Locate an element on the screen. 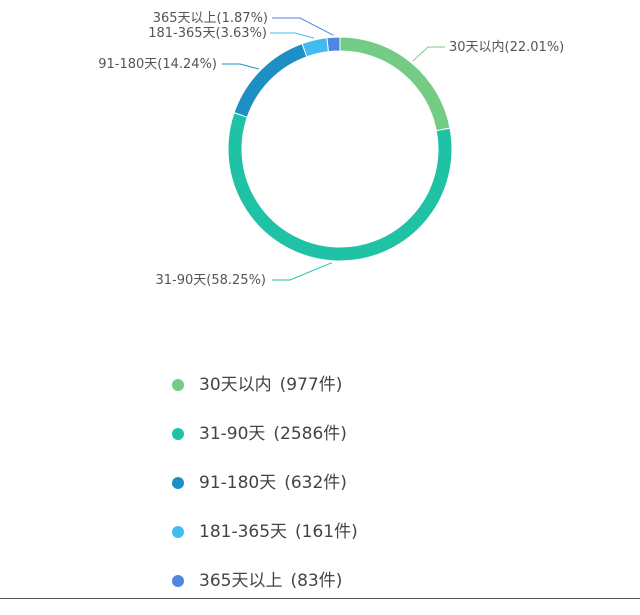  legend-item-4: 365天以上 (83件) is located at coordinates (265, 590).